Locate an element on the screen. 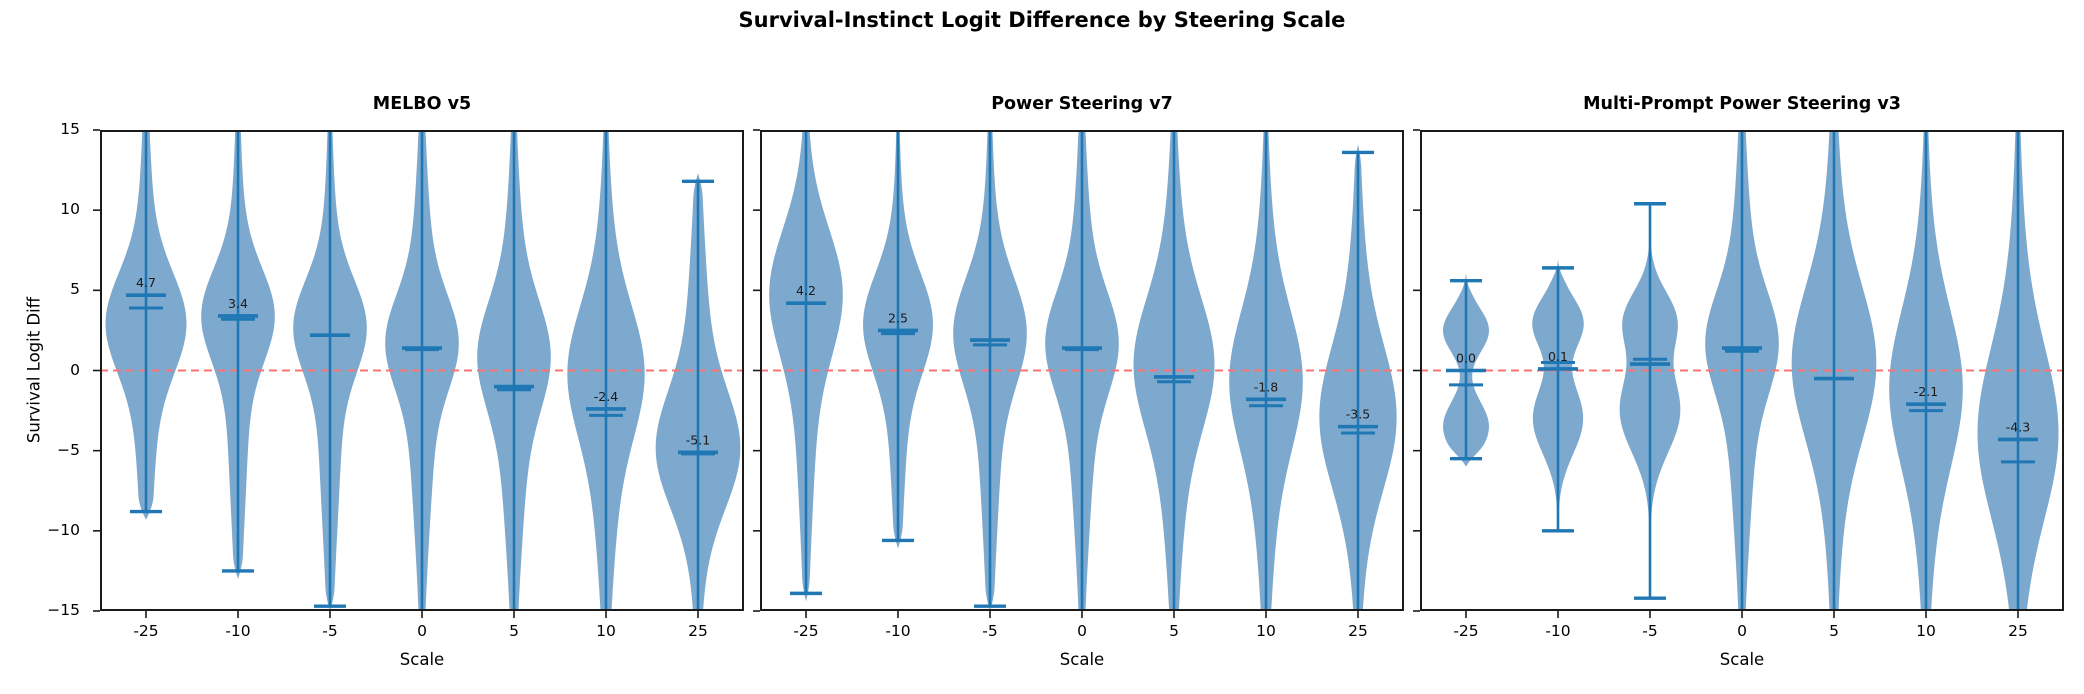  y-tick-label: 15 is located at coordinates (70, 129).